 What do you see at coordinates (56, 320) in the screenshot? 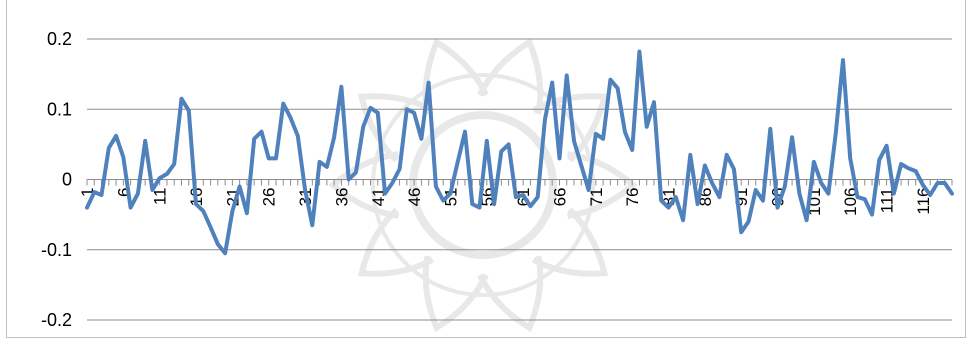
I see `y-tick-label: -0.2` at bounding box center [56, 320].